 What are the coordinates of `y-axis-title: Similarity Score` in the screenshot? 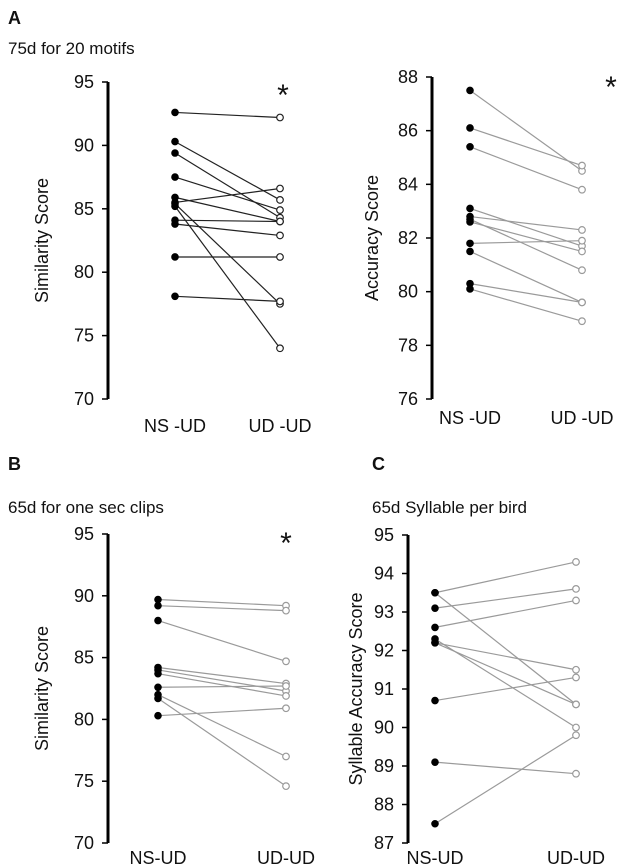 It's located at (42, 688).